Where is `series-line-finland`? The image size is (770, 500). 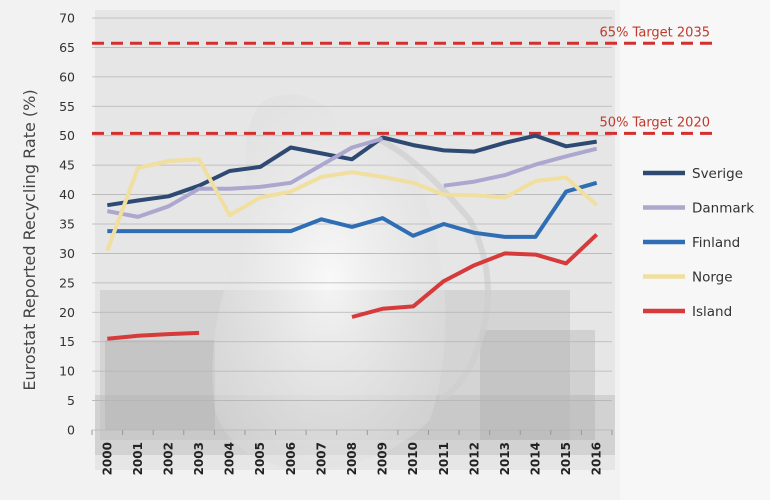
series-line-finland is located at coordinates (352, 209).